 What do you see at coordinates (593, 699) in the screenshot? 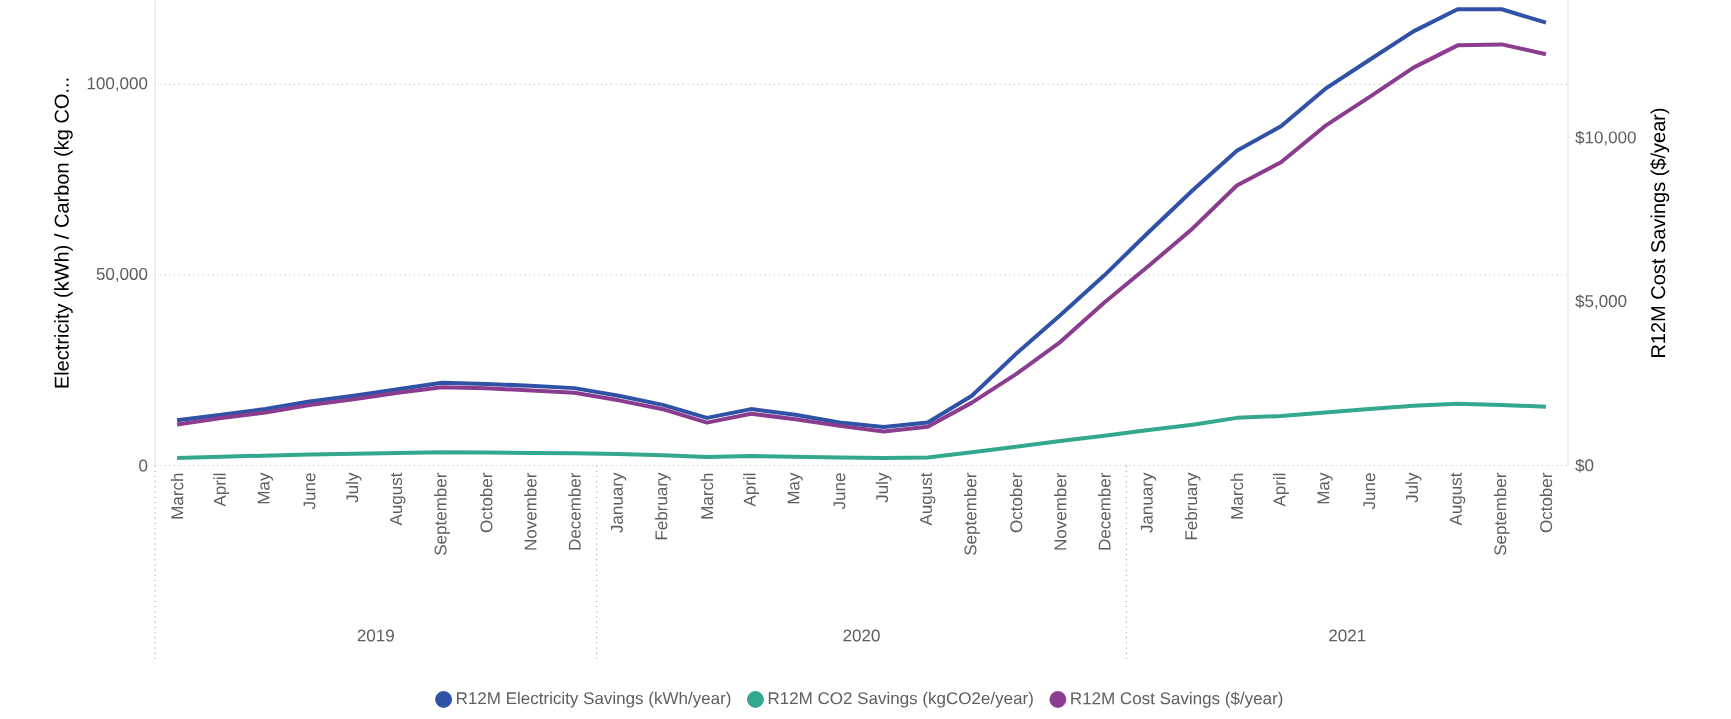
I see `legend-label: R12M Electricity Savings (kWh/year)` at bounding box center [593, 699].